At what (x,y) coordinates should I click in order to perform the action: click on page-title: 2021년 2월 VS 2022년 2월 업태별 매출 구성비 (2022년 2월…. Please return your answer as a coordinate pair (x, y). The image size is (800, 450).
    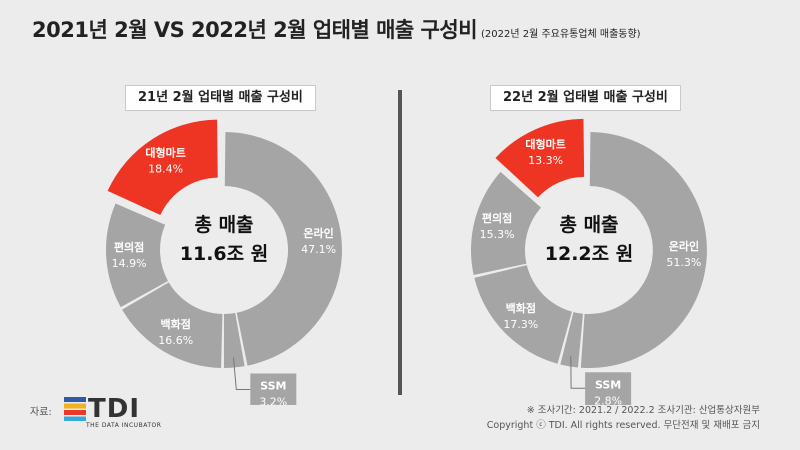
    Looking at the image, I should click on (336, 29).